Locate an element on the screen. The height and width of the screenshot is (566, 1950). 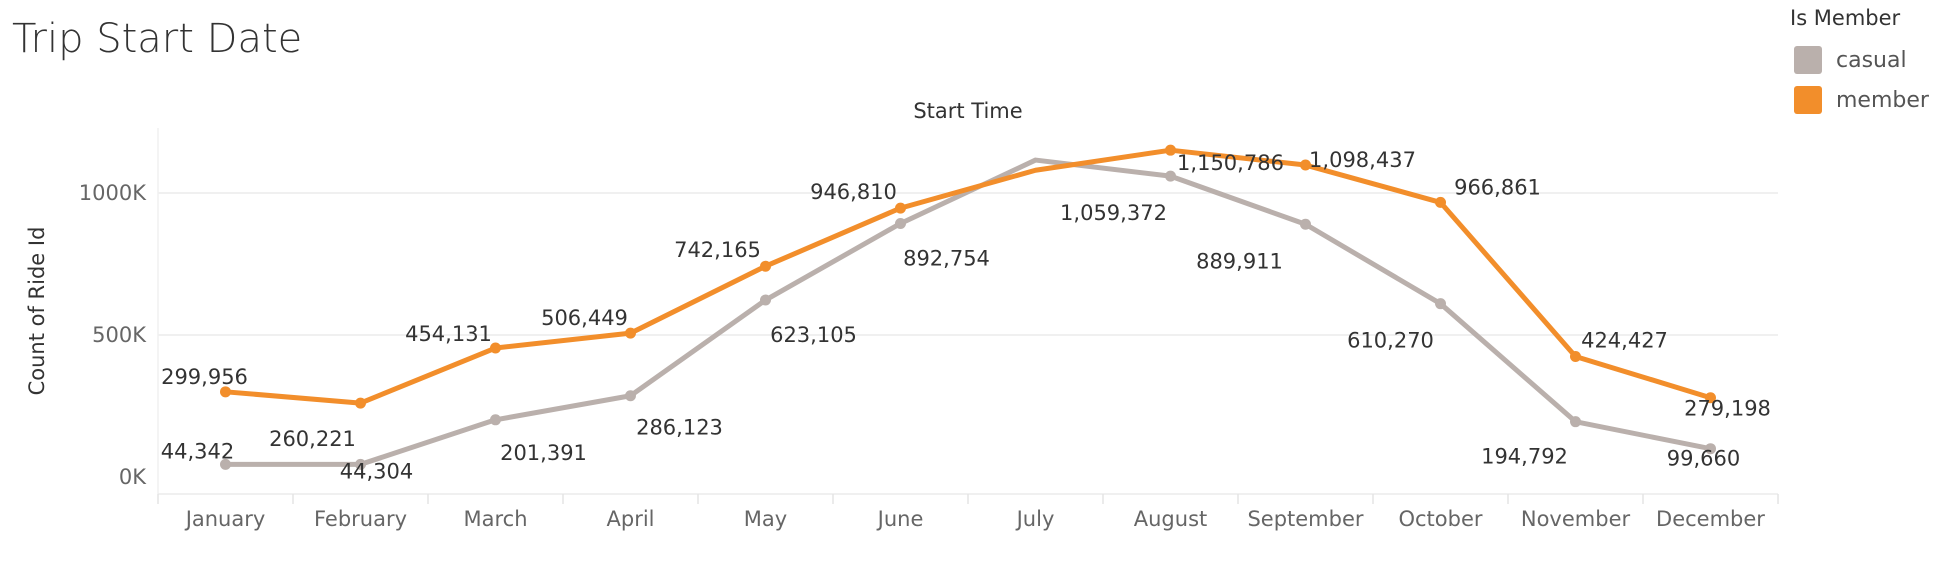
data-label-casual: 201,391 is located at coordinates (543, 453).